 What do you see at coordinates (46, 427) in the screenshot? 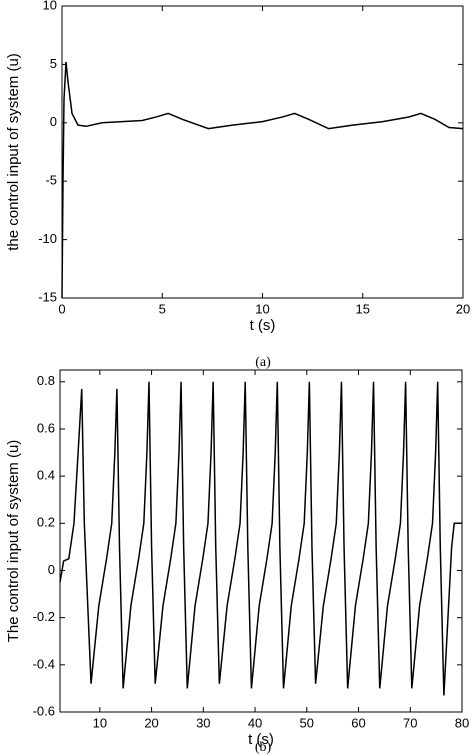
I see `y-tick-label: 0.6` at bounding box center [46, 427].